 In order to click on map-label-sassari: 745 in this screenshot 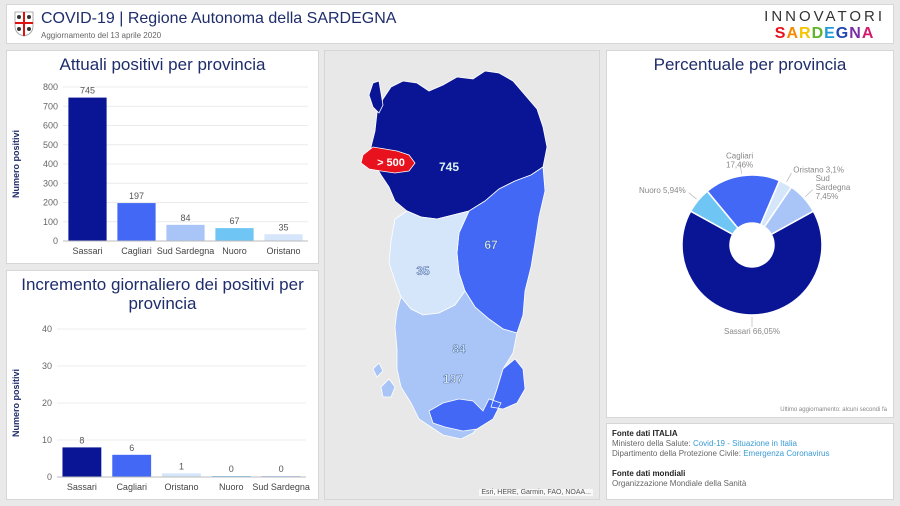, I will do `click(449, 167)`.